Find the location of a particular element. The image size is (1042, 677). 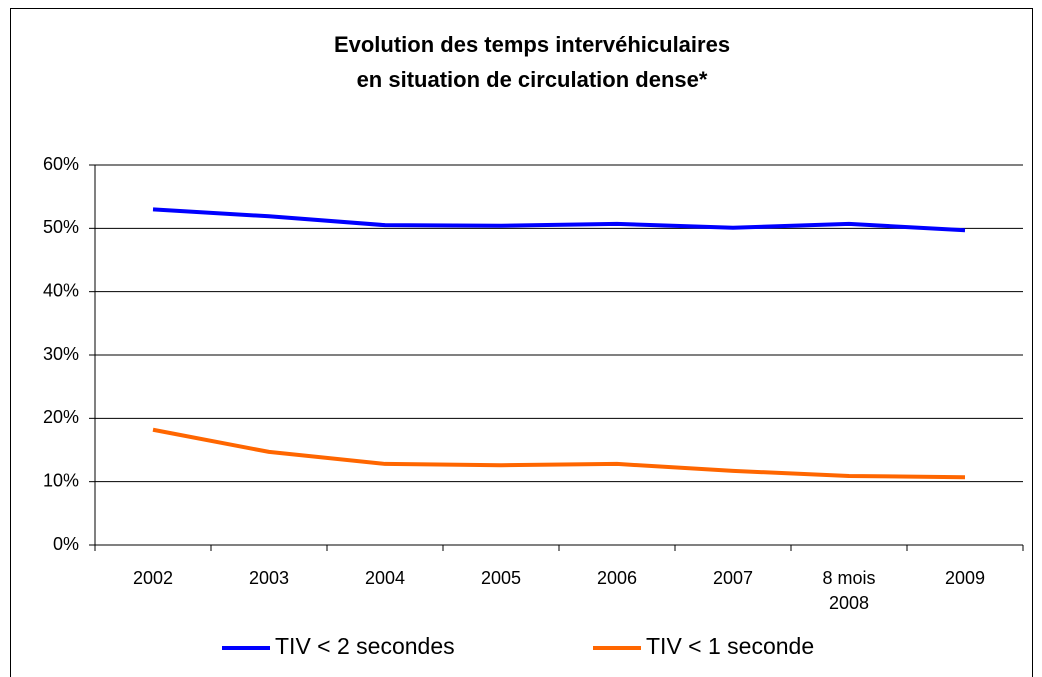

y-tick-label: 0% is located at coordinates (66, 544).